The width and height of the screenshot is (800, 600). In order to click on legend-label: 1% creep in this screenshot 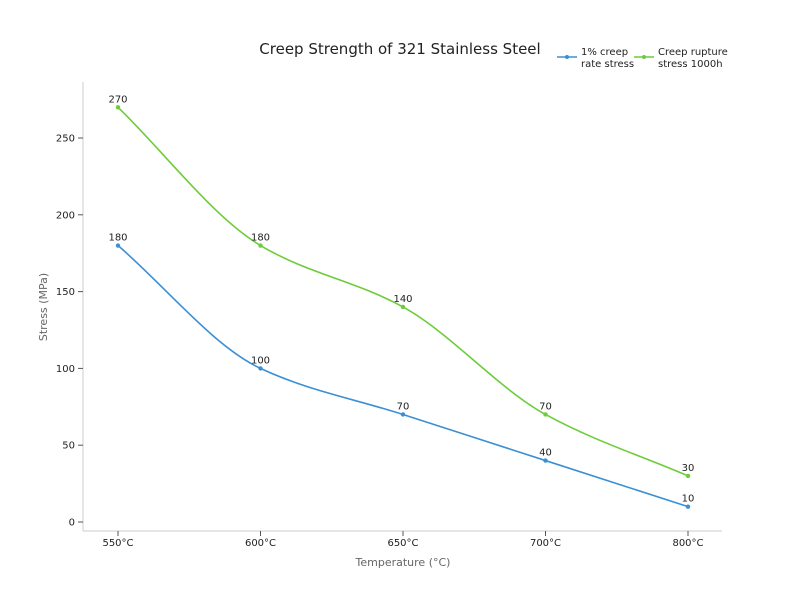, I will do `click(604, 52)`.